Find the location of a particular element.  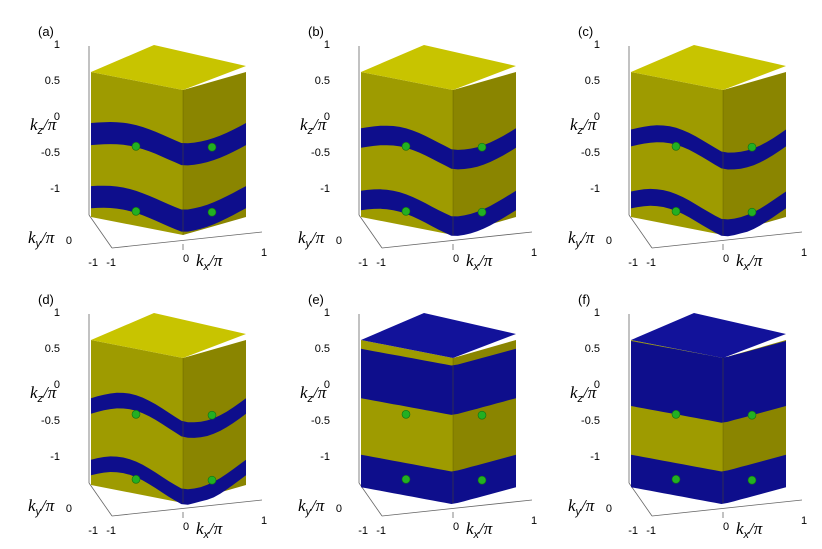

panel-c: (c)10.50-0.5-10-1 -1 0 1kz/πky/πkx/π is located at coordinates (687, 148).